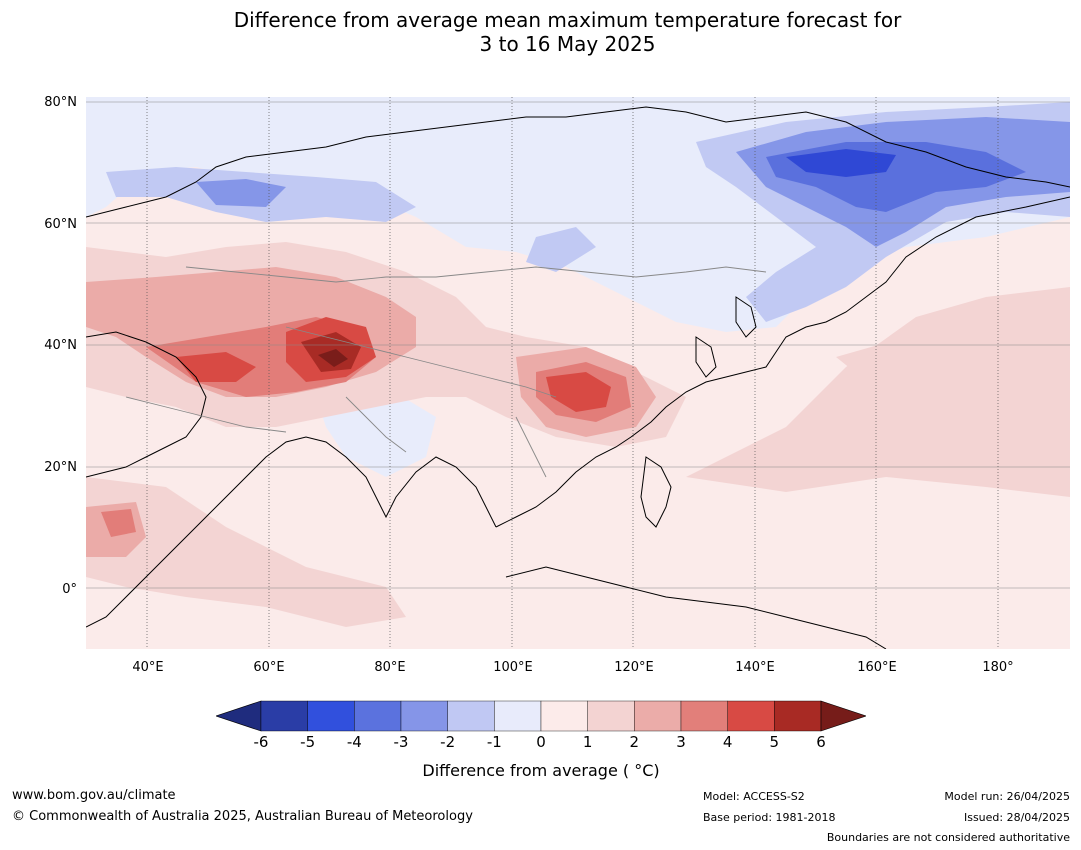  I want to click on model-name: Model: ACCESS-S2, so click(754, 796).